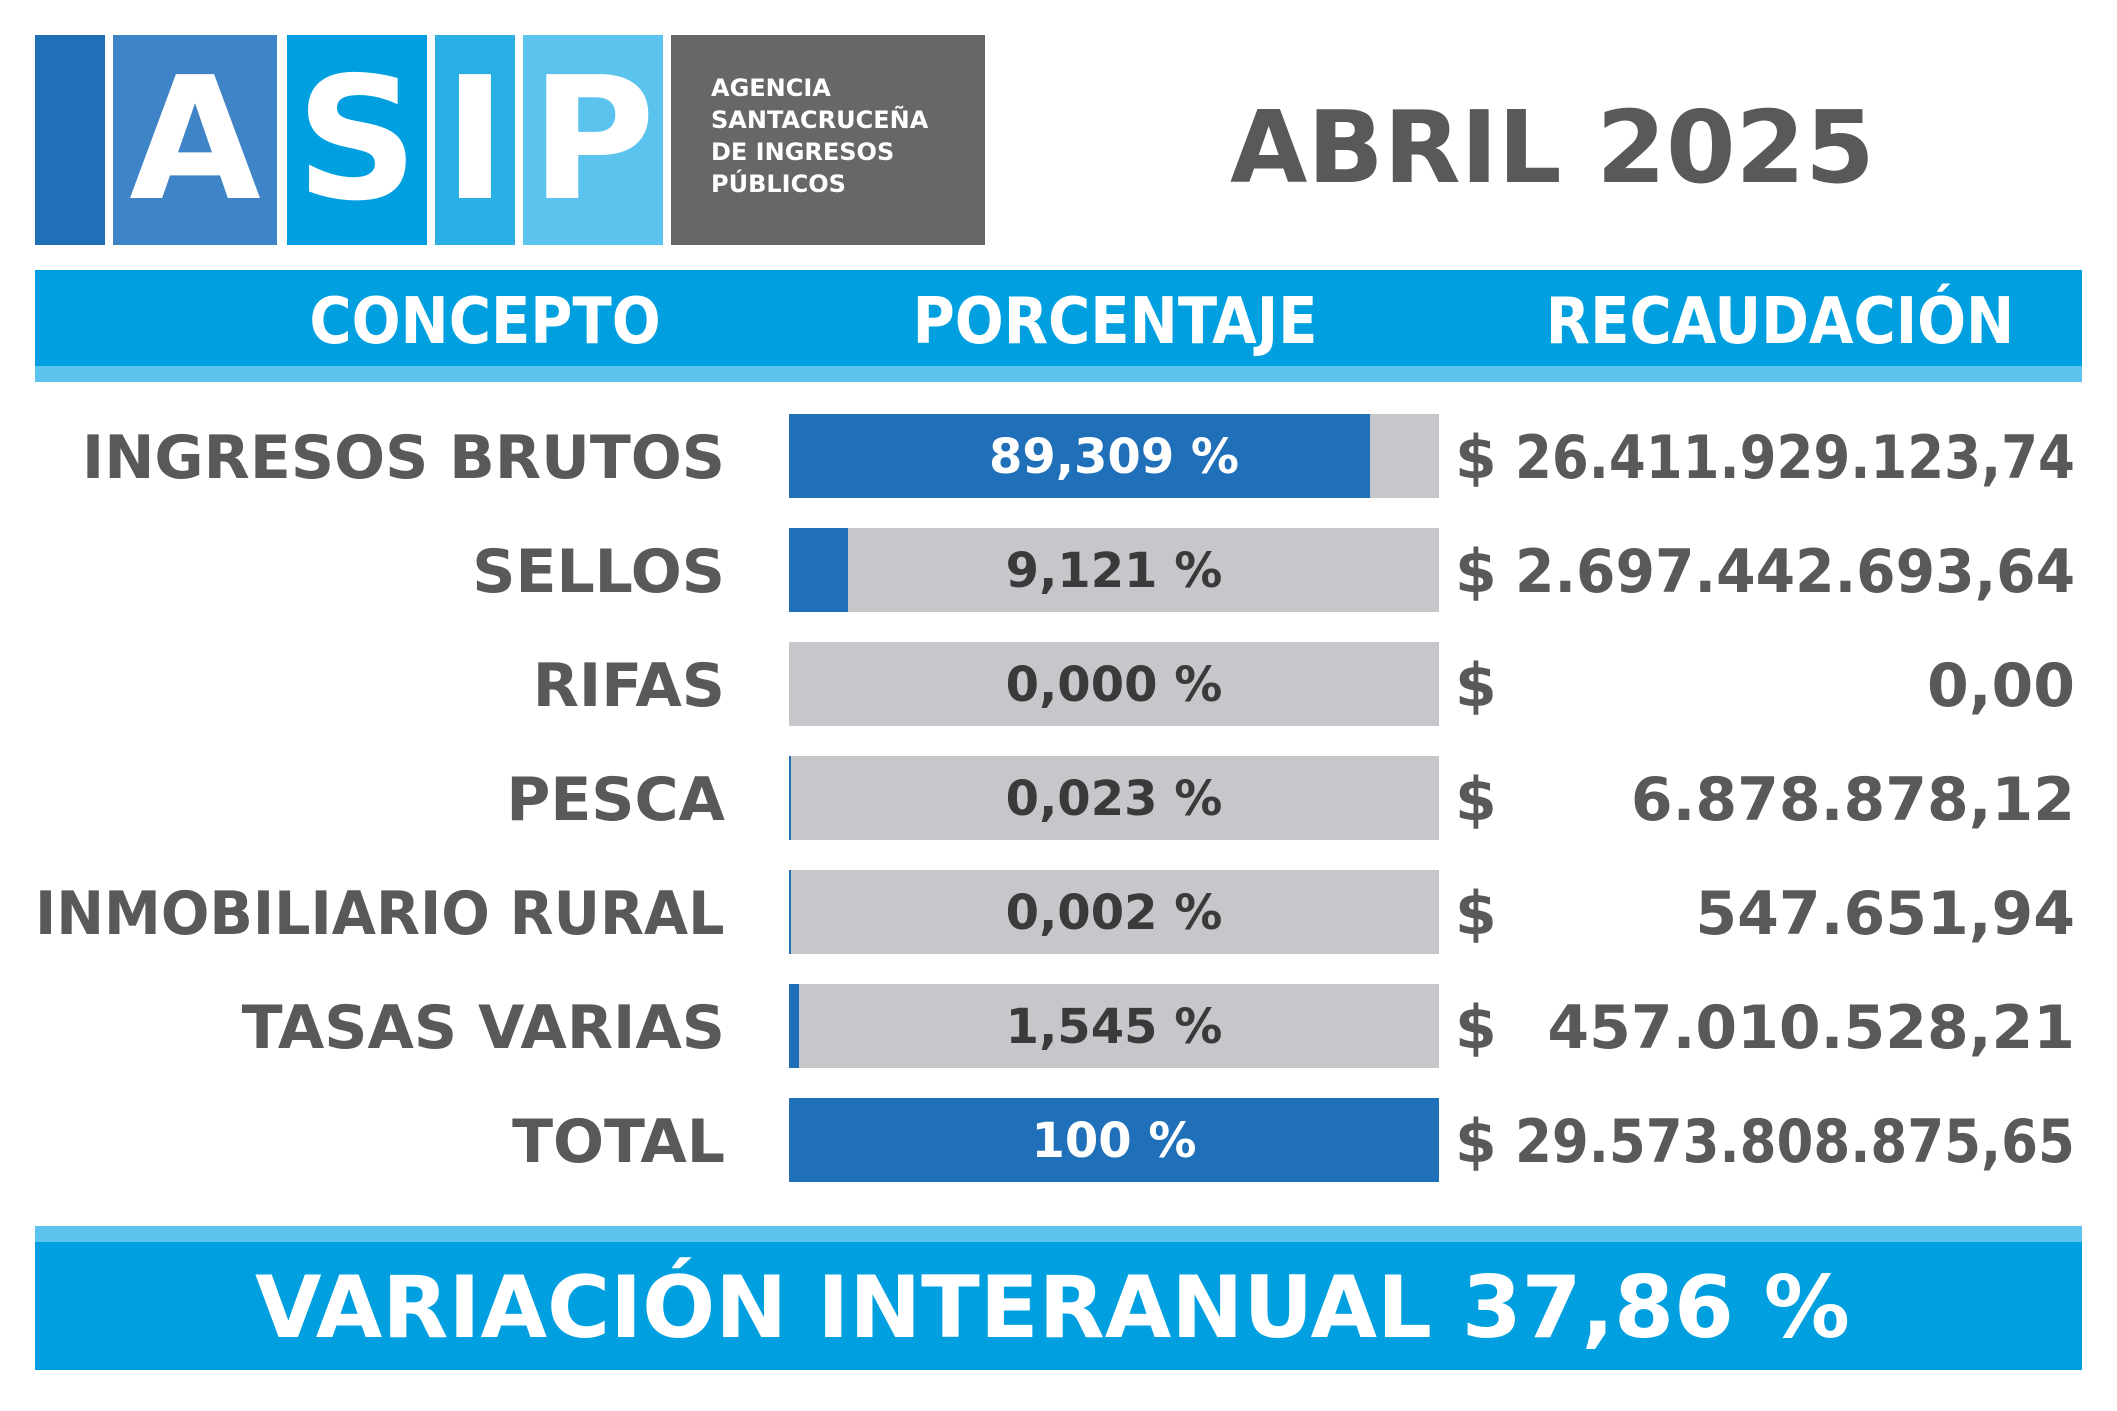 This screenshot has width=2117, height=1411. Describe the element at coordinates (1780, 322) in the screenshot. I see `header-recaudacion: RECAUDACIÓN` at that location.